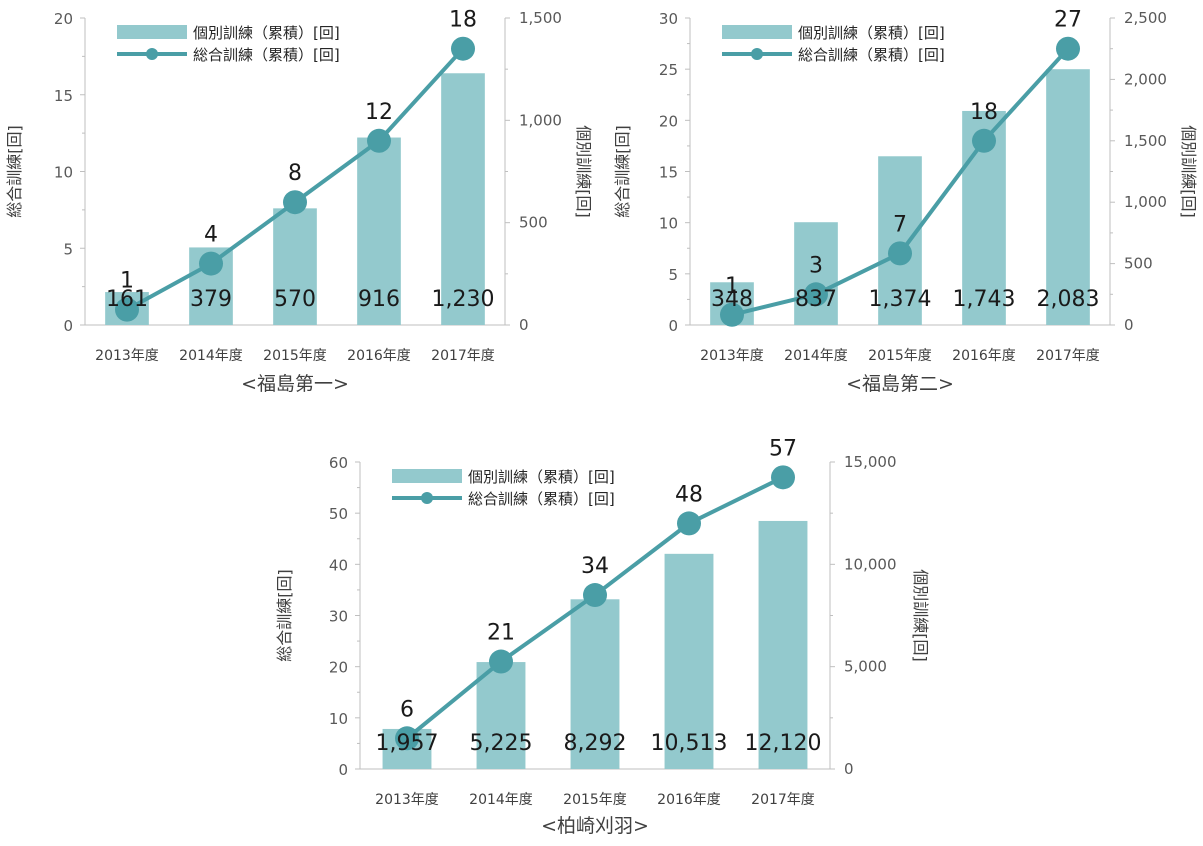 The width and height of the screenshot is (1203, 846). Describe the element at coordinates (211, 299) in the screenshot. I see `bar-data-label: 379` at that location.